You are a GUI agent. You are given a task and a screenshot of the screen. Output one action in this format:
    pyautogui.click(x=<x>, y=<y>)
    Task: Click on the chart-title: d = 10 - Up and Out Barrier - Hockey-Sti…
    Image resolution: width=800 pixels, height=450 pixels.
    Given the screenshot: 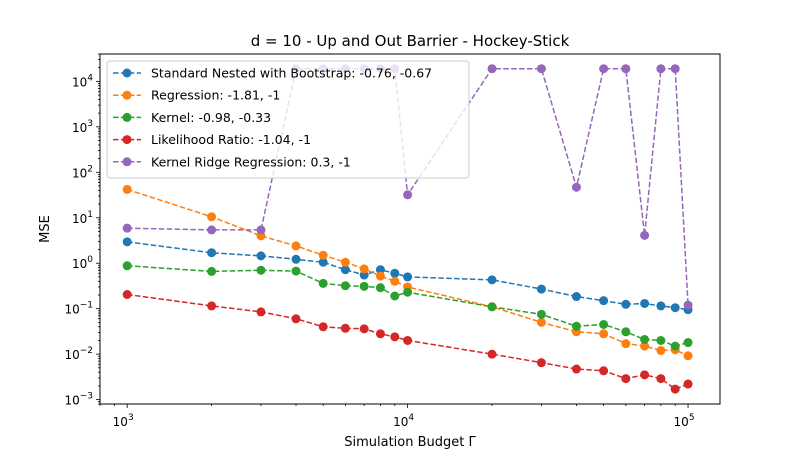 What is the action you would take?
    pyautogui.click(x=410, y=41)
    